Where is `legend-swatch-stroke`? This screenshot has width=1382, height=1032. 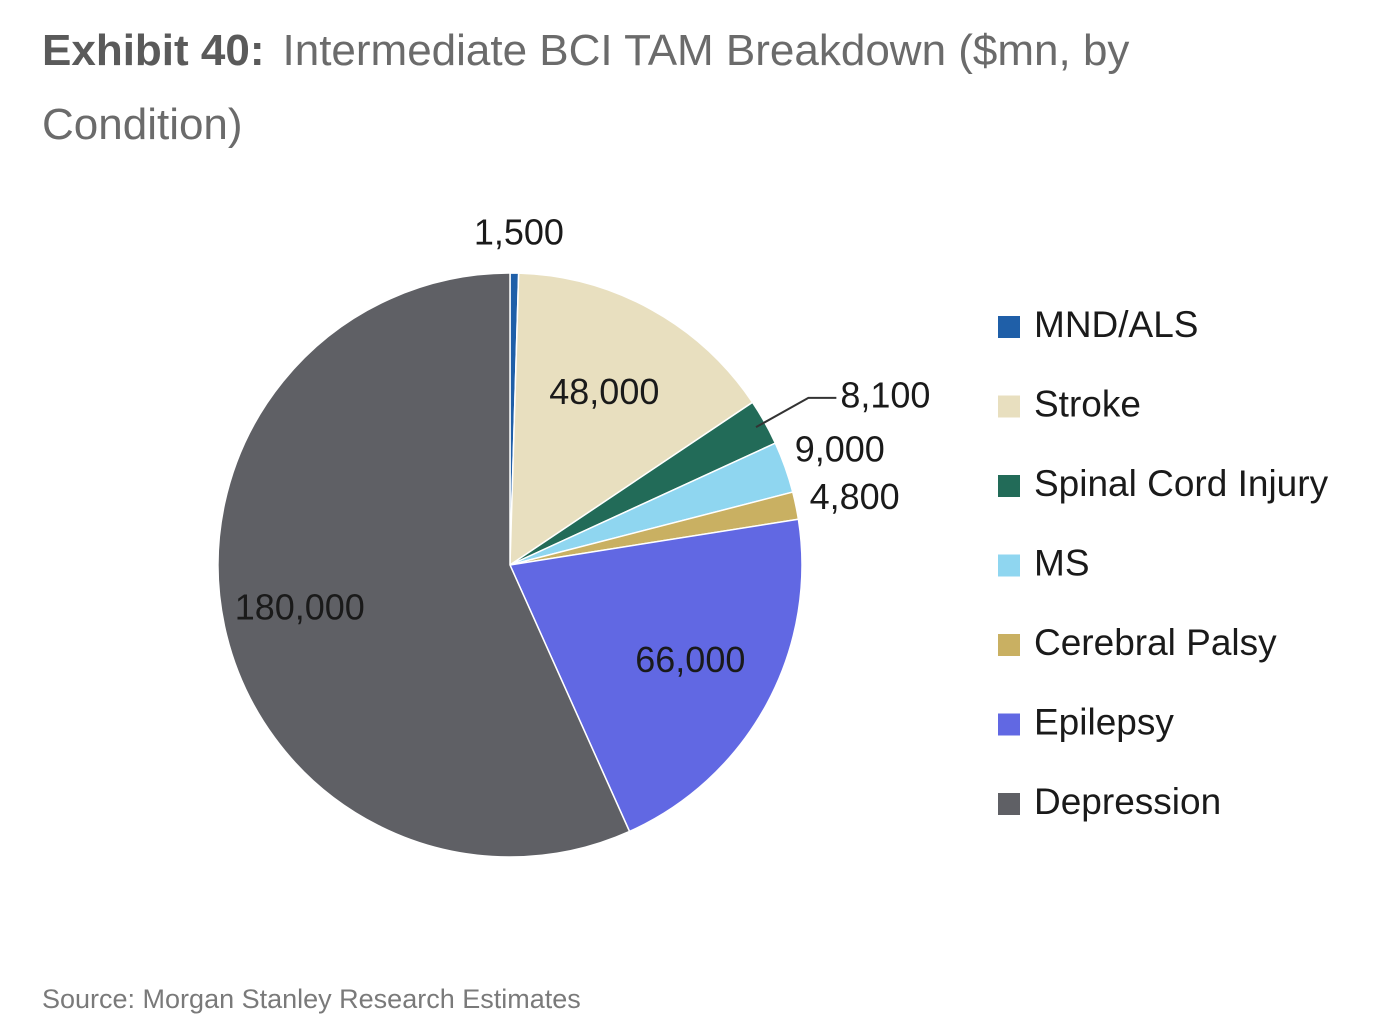 legend-swatch-stroke is located at coordinates (1009, 406).